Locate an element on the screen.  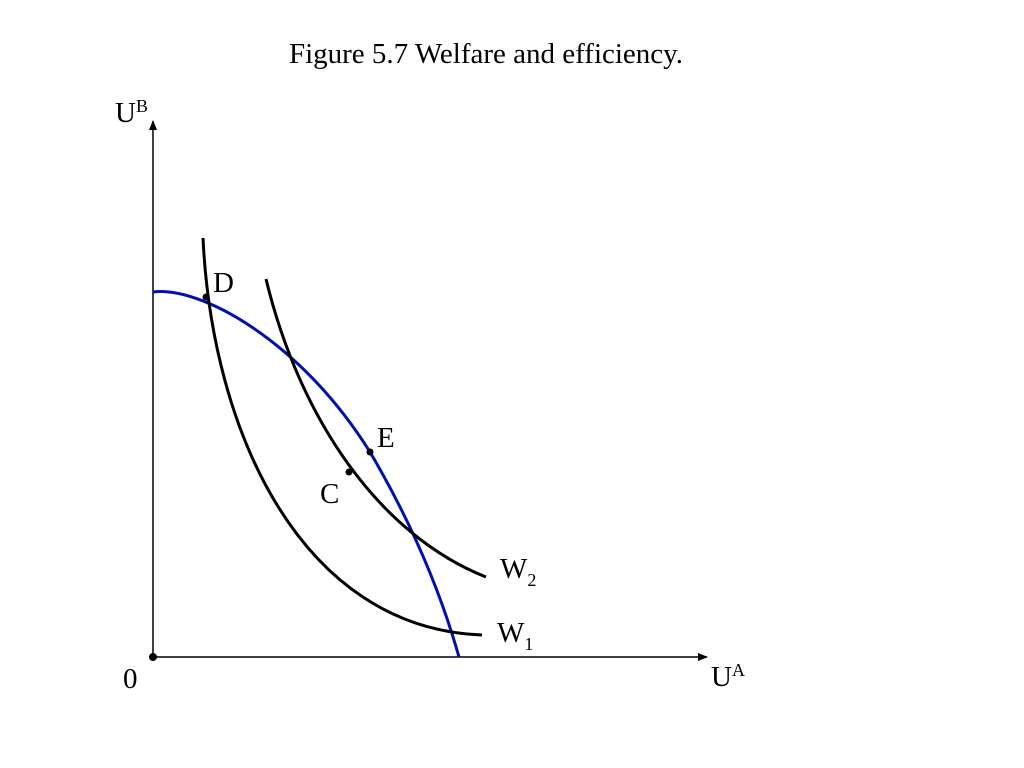
point-label: D is located at coordinates (223, 283).